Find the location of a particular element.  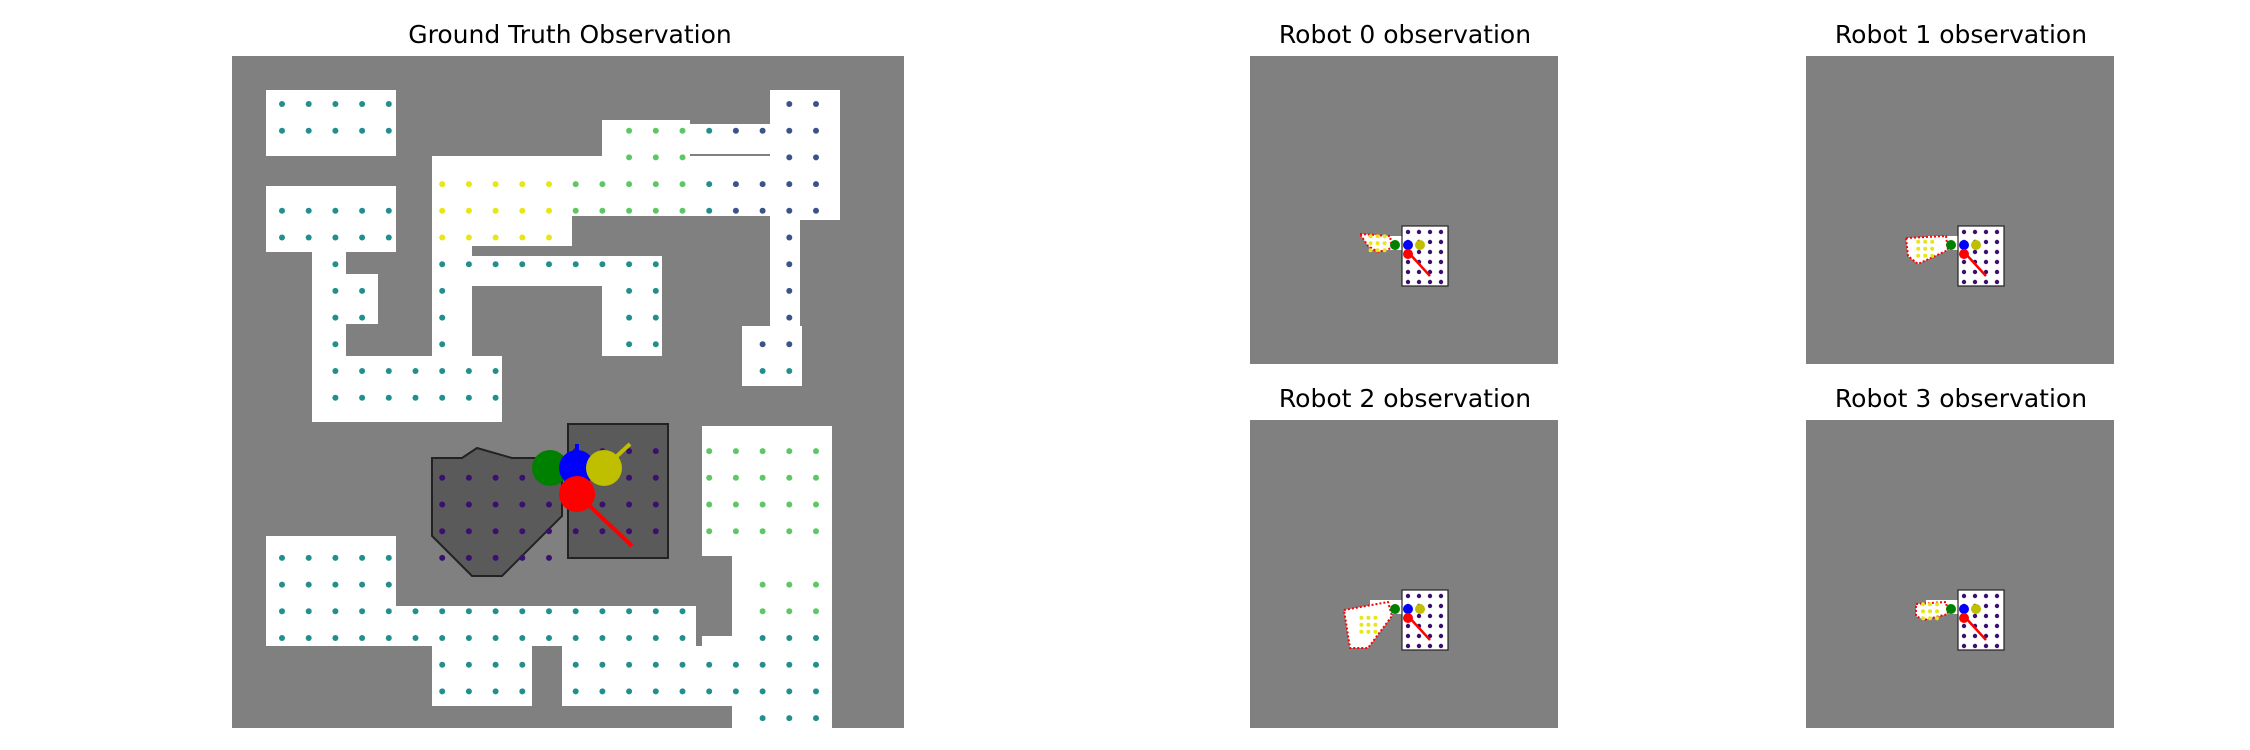

robot2-marker is located at coordinates (1951, 609).